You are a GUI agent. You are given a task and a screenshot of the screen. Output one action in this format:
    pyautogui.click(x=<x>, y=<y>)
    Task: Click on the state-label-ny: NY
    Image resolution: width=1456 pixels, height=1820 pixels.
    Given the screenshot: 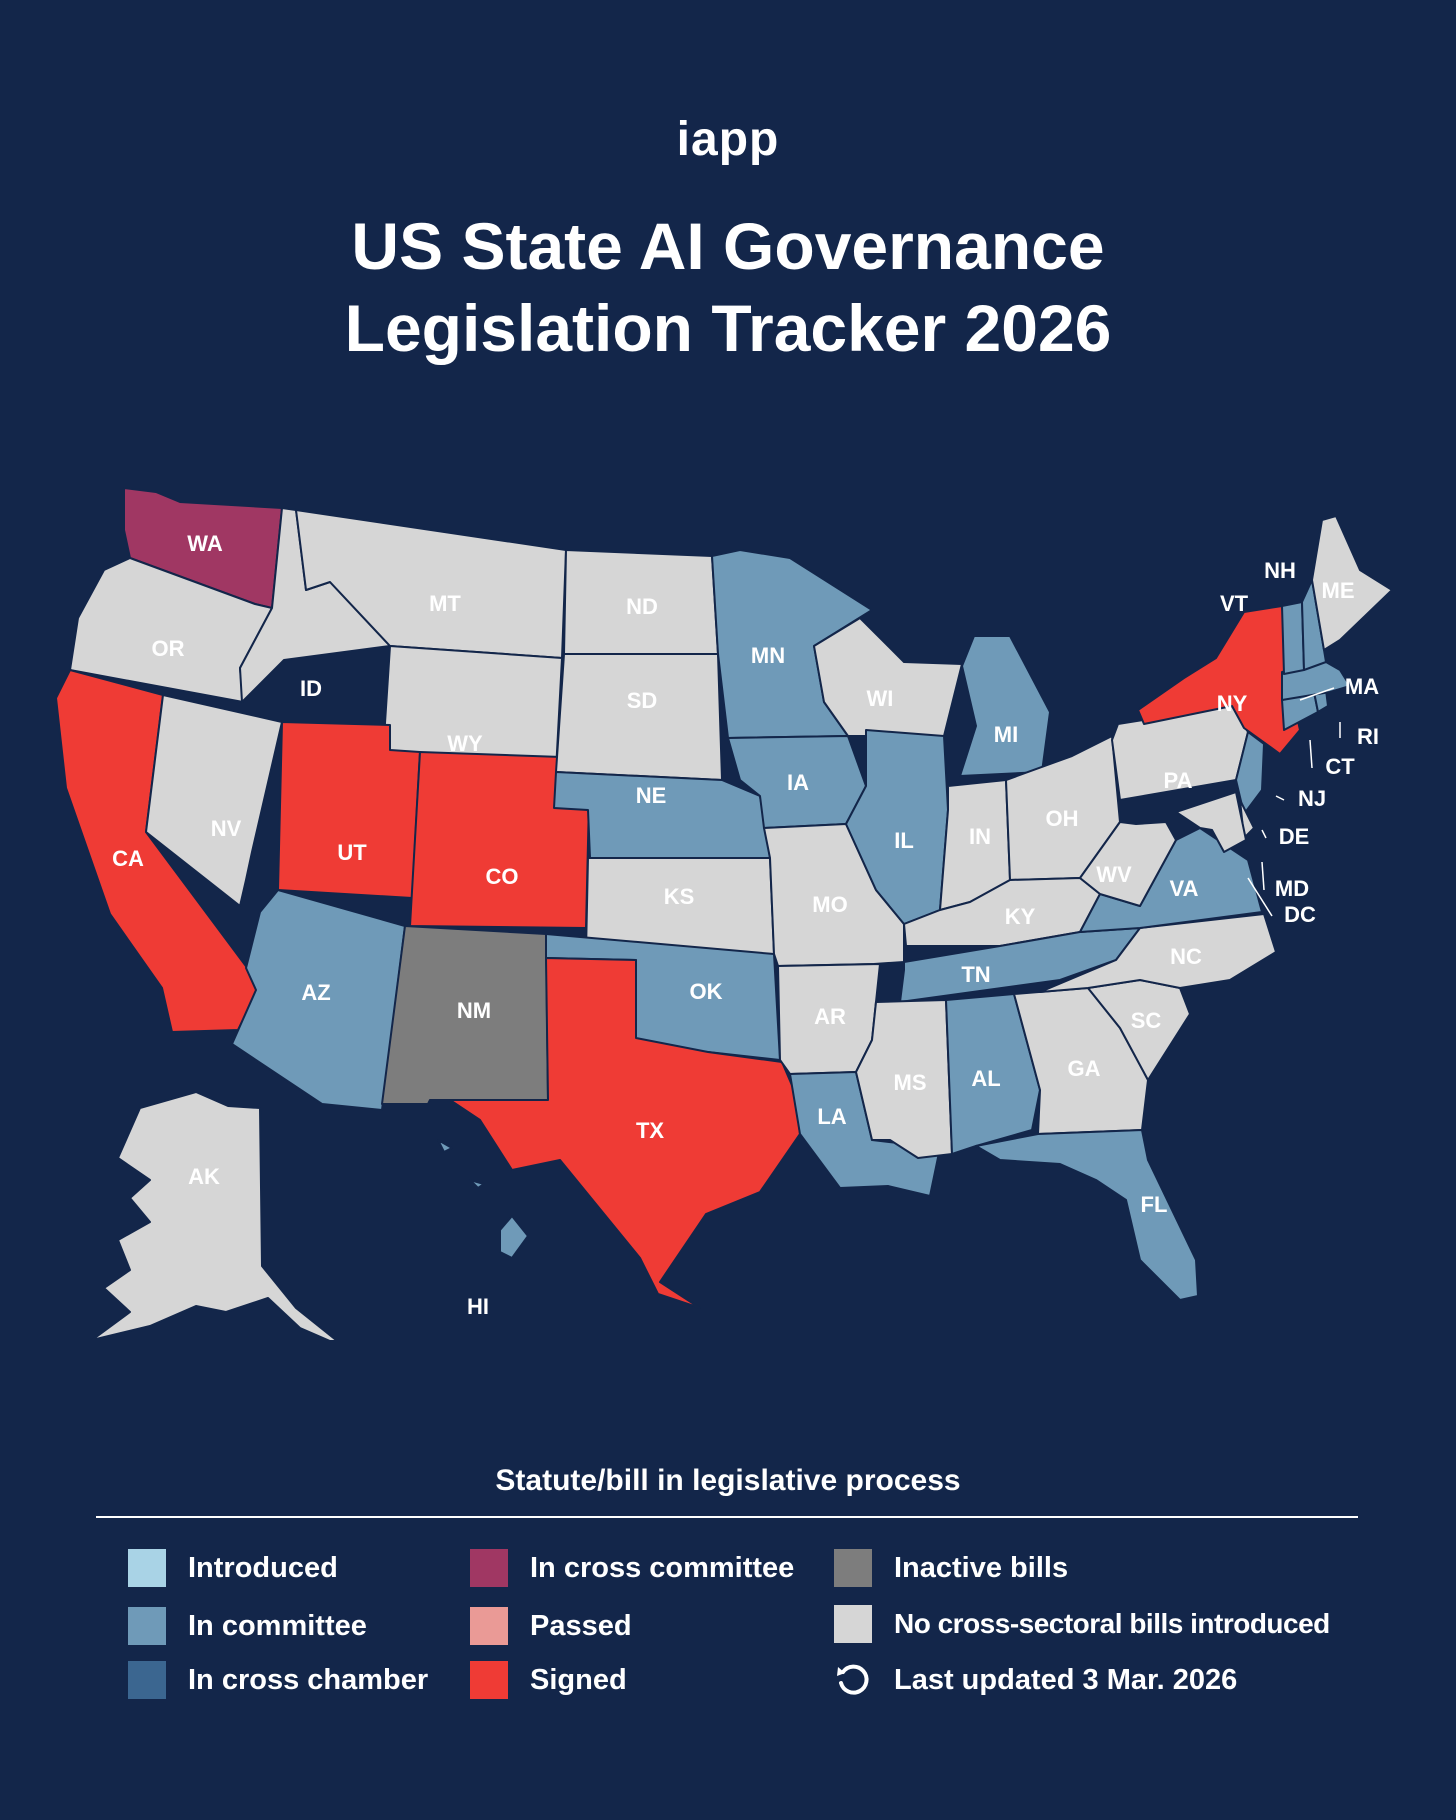 What is the action you would take?
    pyautogui.click(x=1232, y=703)
    